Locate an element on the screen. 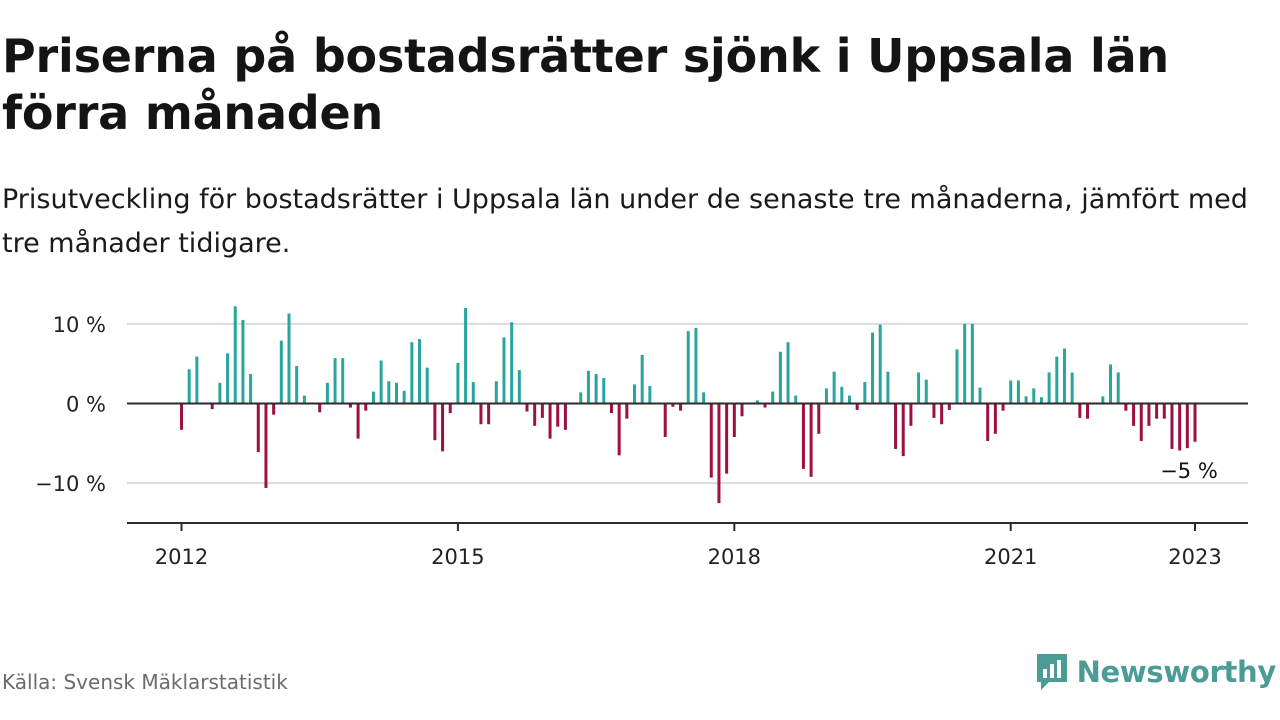  y-tick-label: 10 % is located at coordinates (79, 325).